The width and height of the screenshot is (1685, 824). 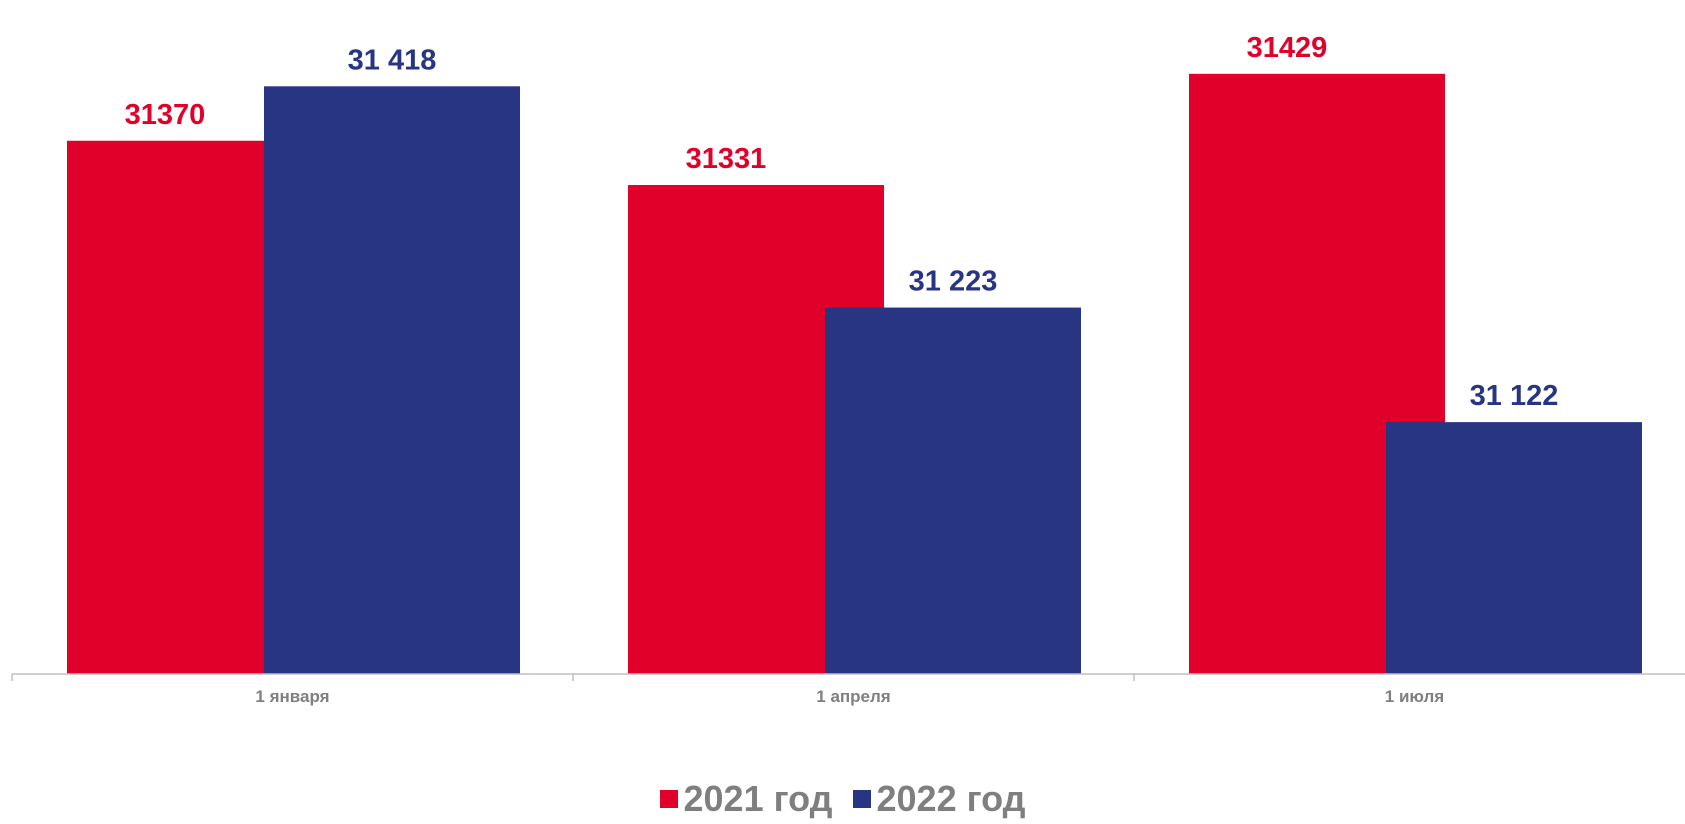 I want to click on legend-swatch-2022, so click(x=861, y=799).